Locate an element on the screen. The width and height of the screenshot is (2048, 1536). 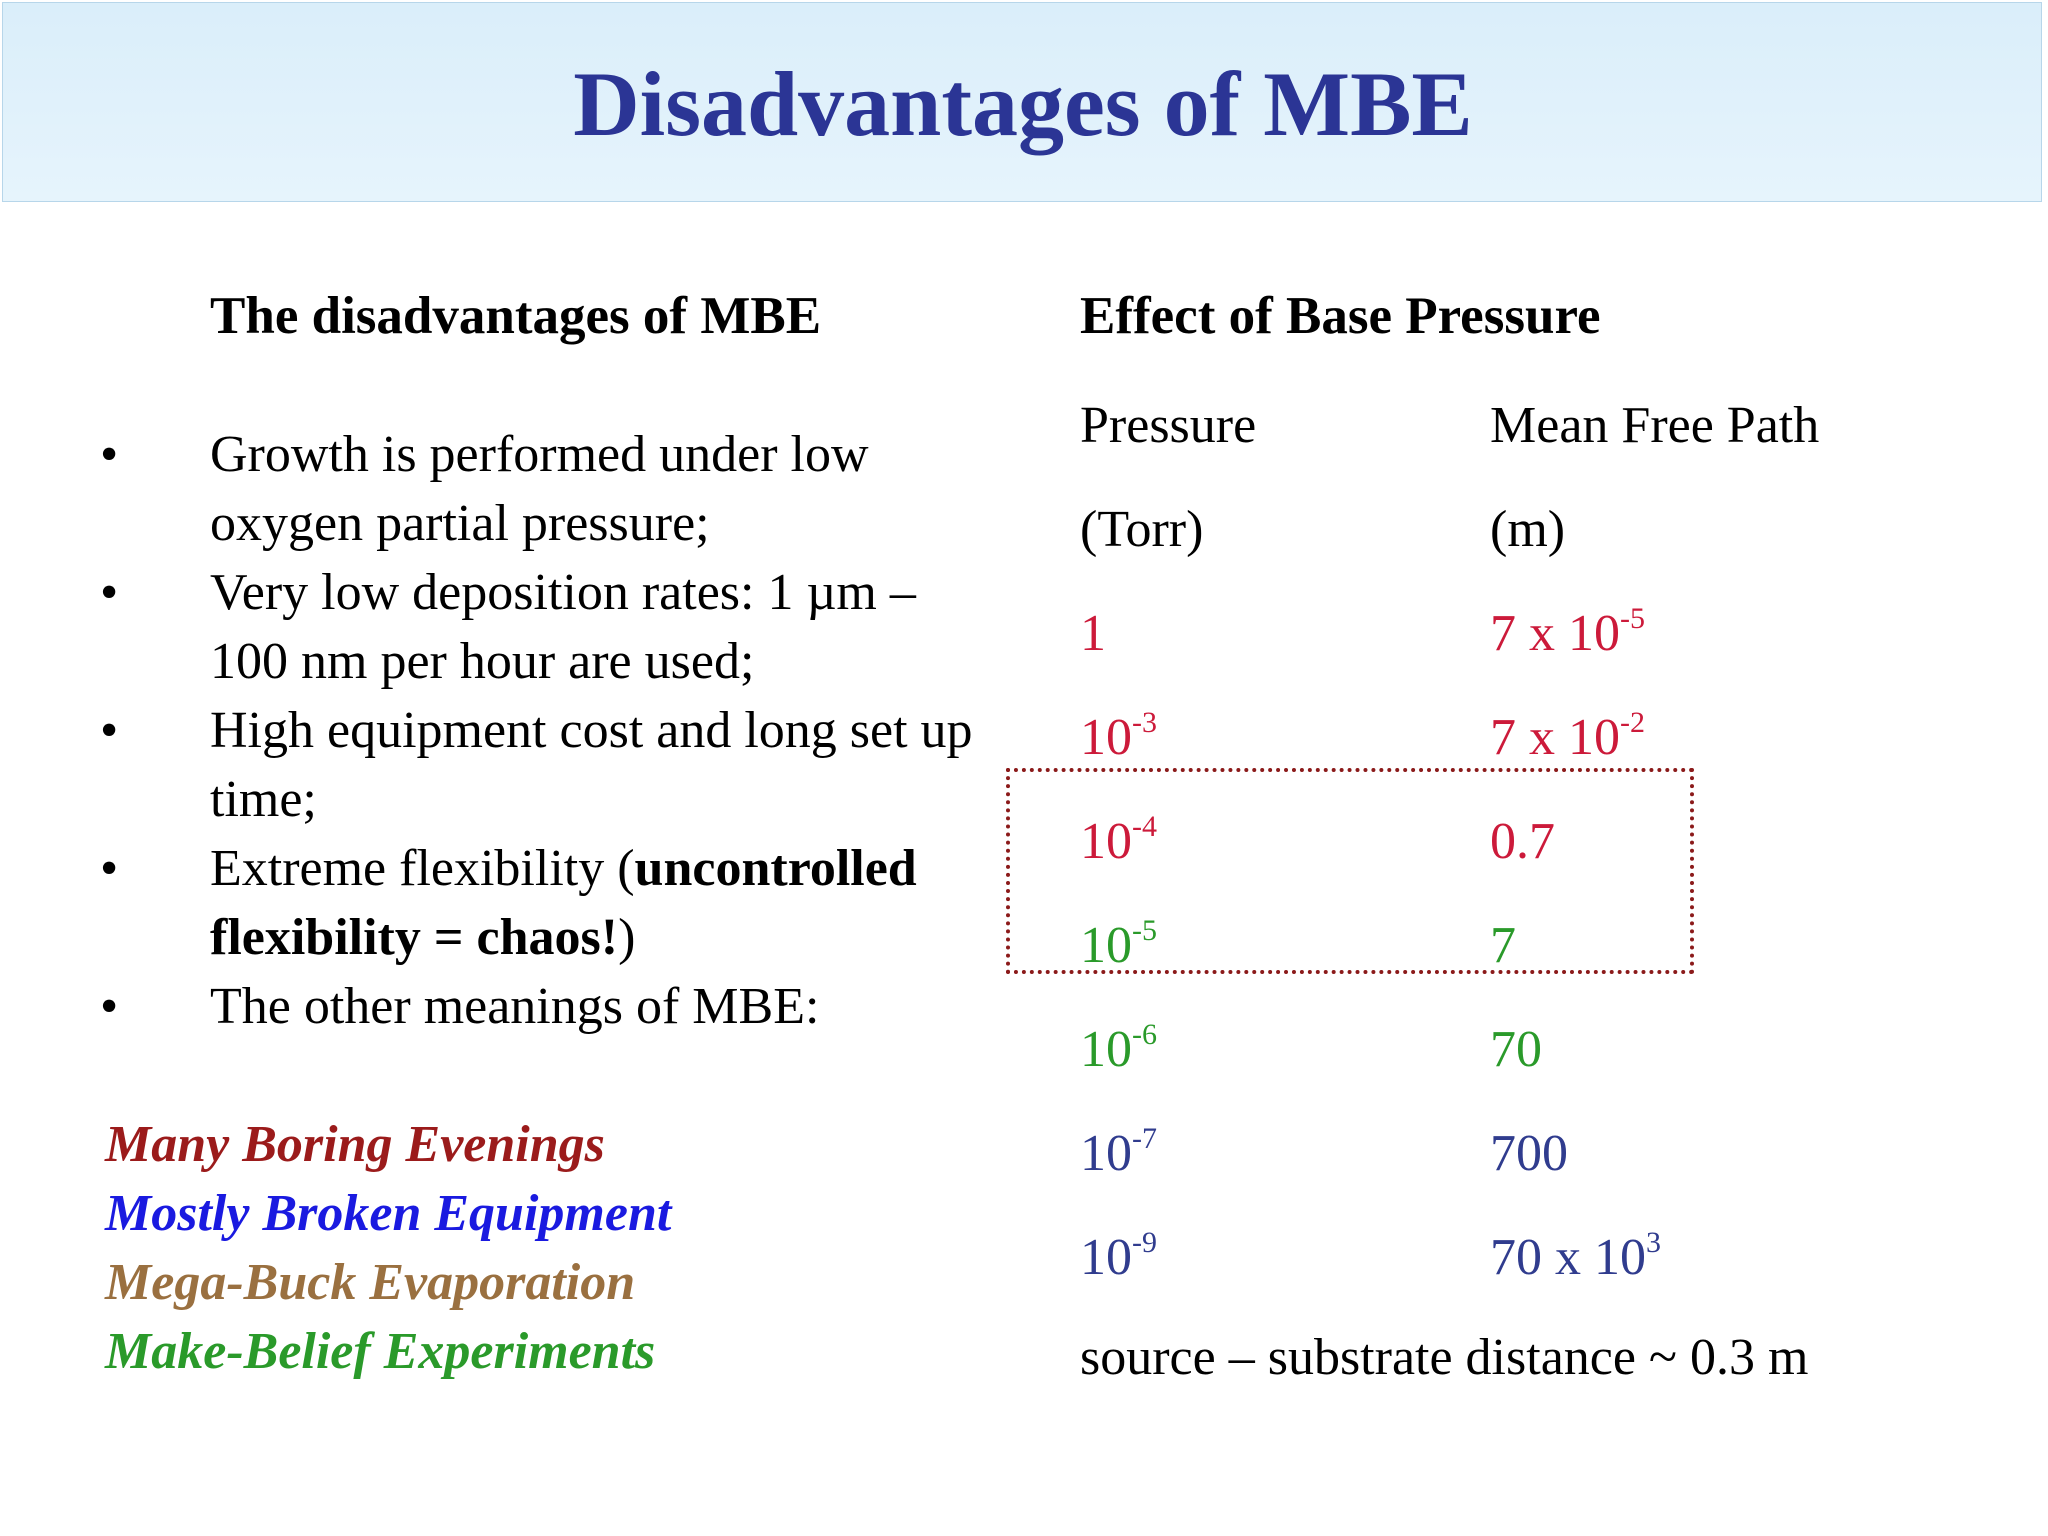
pressure-value: 10-5 is located at coordinates (1118, 945).